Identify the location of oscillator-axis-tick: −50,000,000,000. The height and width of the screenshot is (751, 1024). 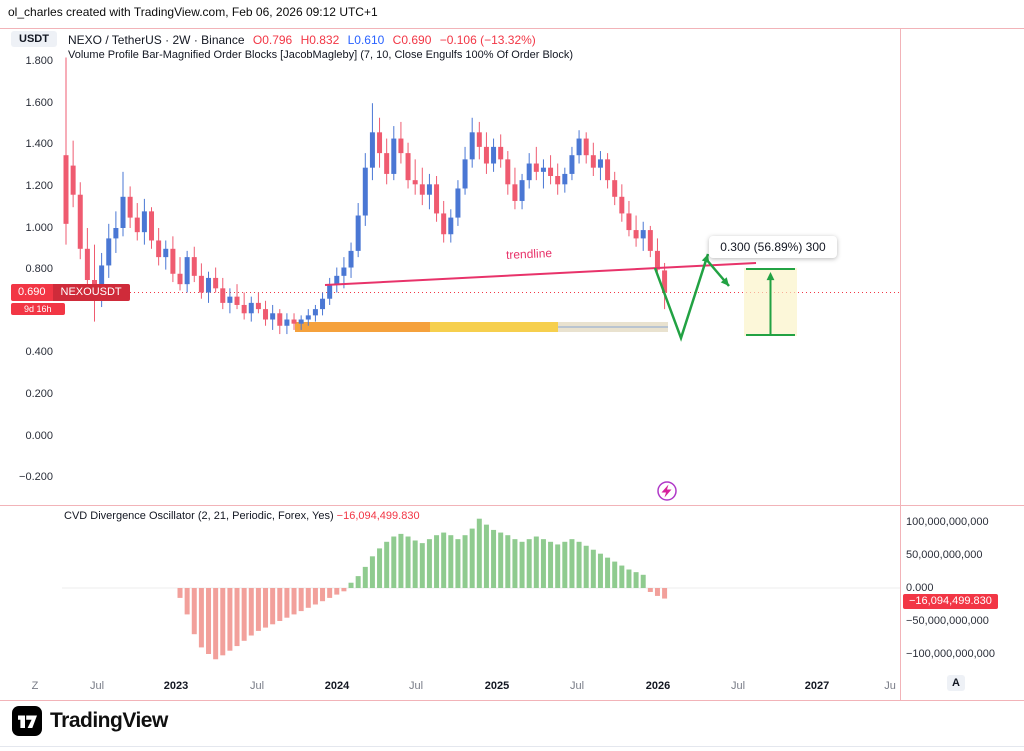
(947, 620).